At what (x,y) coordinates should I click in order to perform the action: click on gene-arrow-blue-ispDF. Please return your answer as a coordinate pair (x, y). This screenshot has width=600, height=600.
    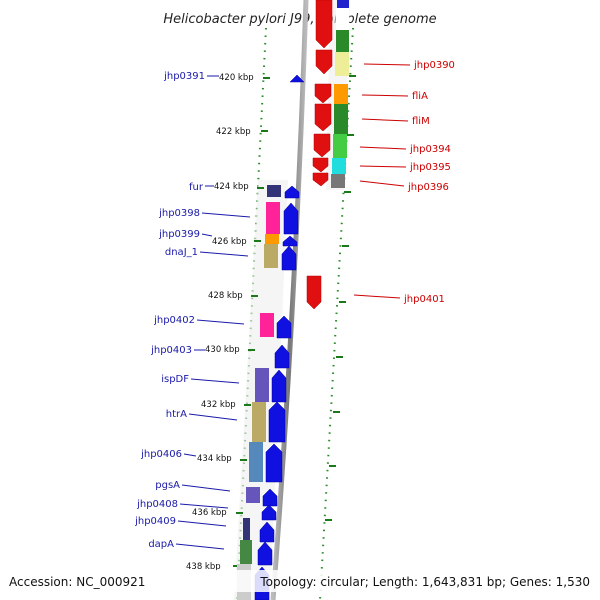
    Looking at the image, I should click on (279, 386).